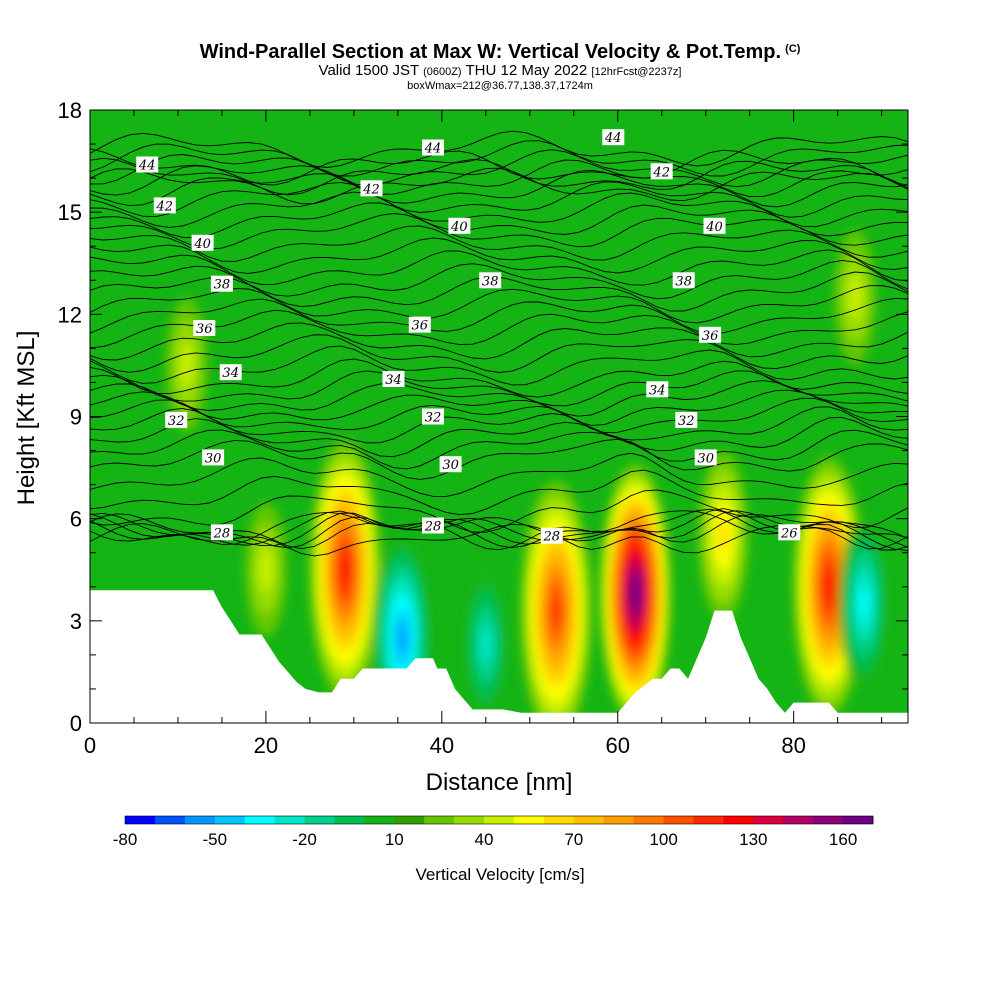 This screenshot has height=1000, width=1000. I want to click on colorbar-tick-label: 40, so click(484, 839).